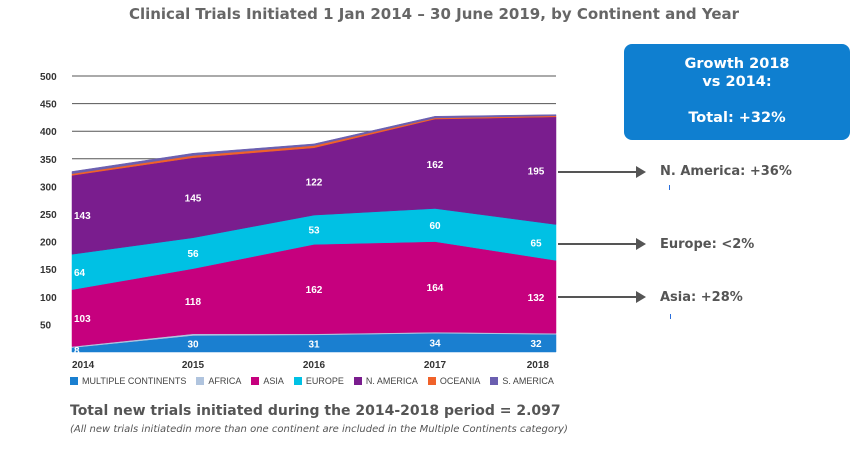 The width and height of the screenshot is (868, 460). What do you see at coordinates (273, 381) in the screenshot?
I see `legend-label: ASIA` at bounding box center [273, 381].